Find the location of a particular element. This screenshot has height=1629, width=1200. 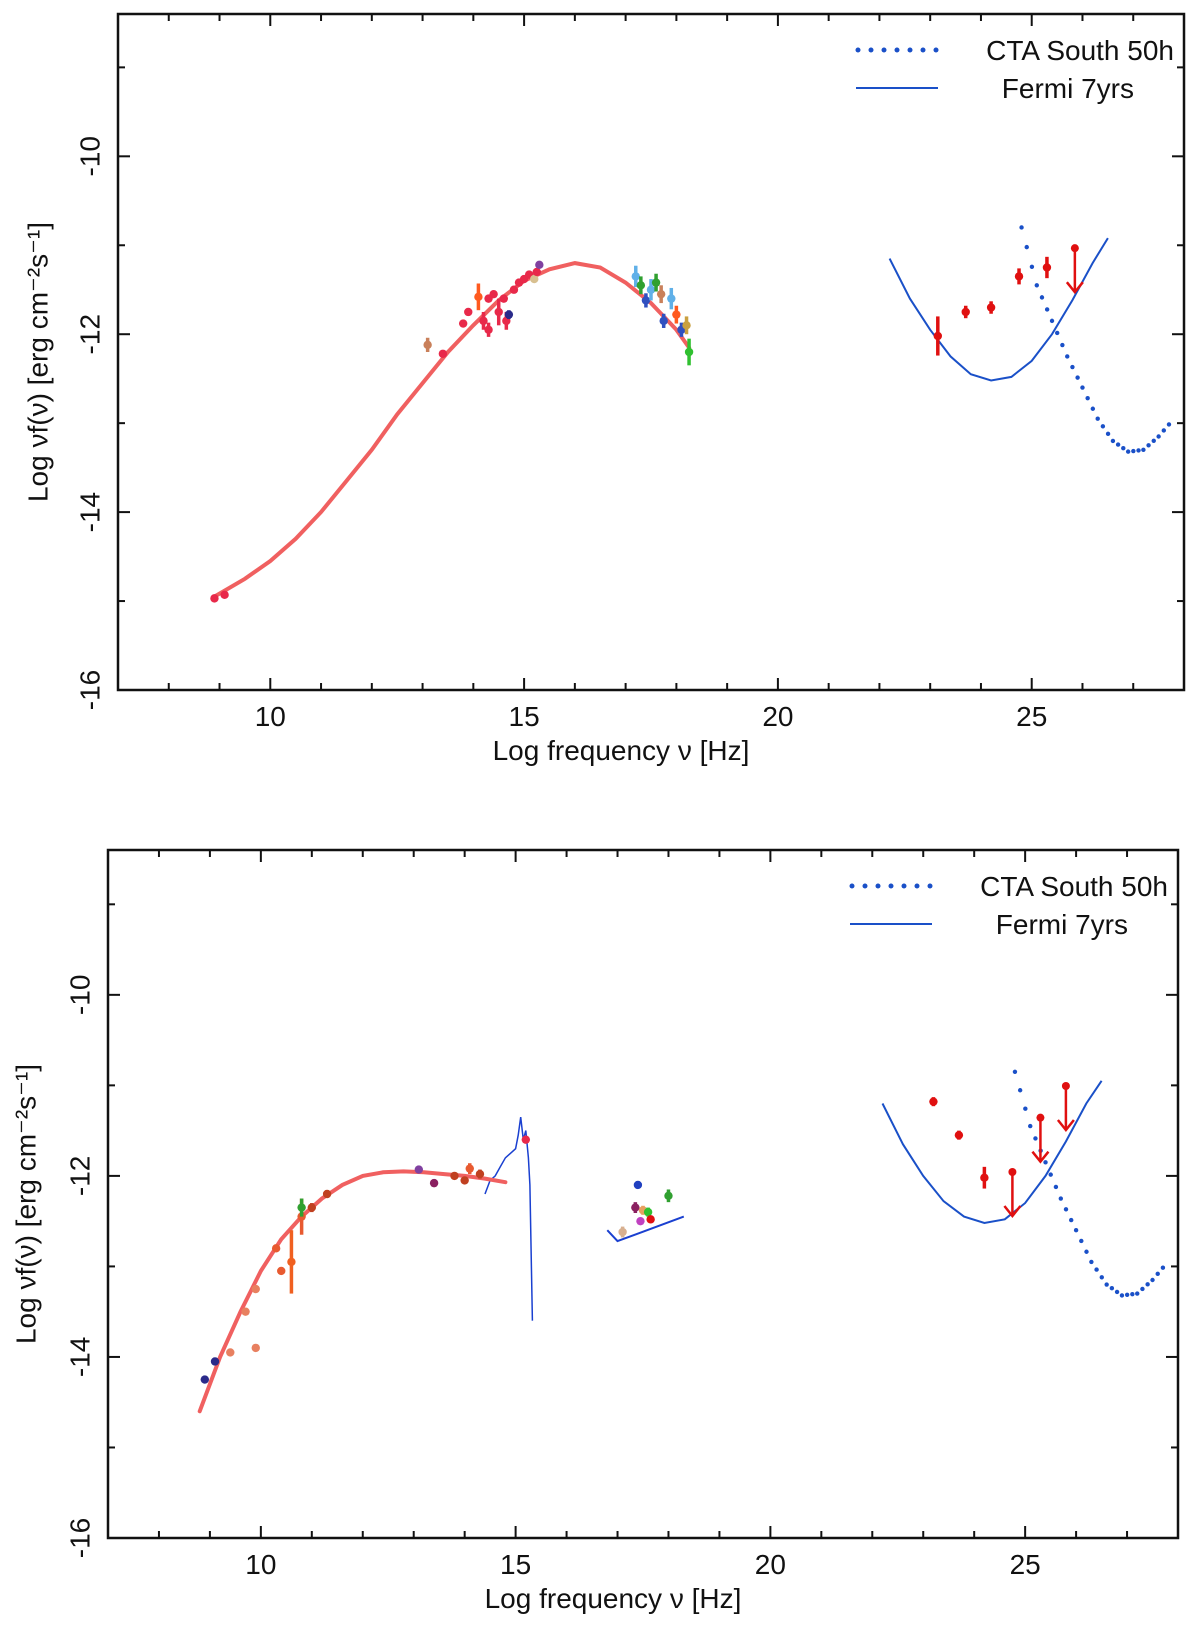

model-curve is located at coordinates (452, 430).